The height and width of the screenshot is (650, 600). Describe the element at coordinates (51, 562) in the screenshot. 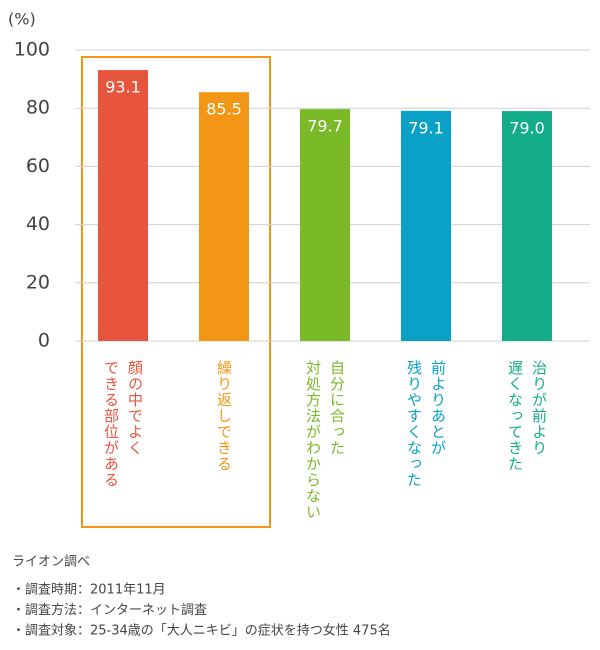

I see `source: ライオン調べ` at that location.